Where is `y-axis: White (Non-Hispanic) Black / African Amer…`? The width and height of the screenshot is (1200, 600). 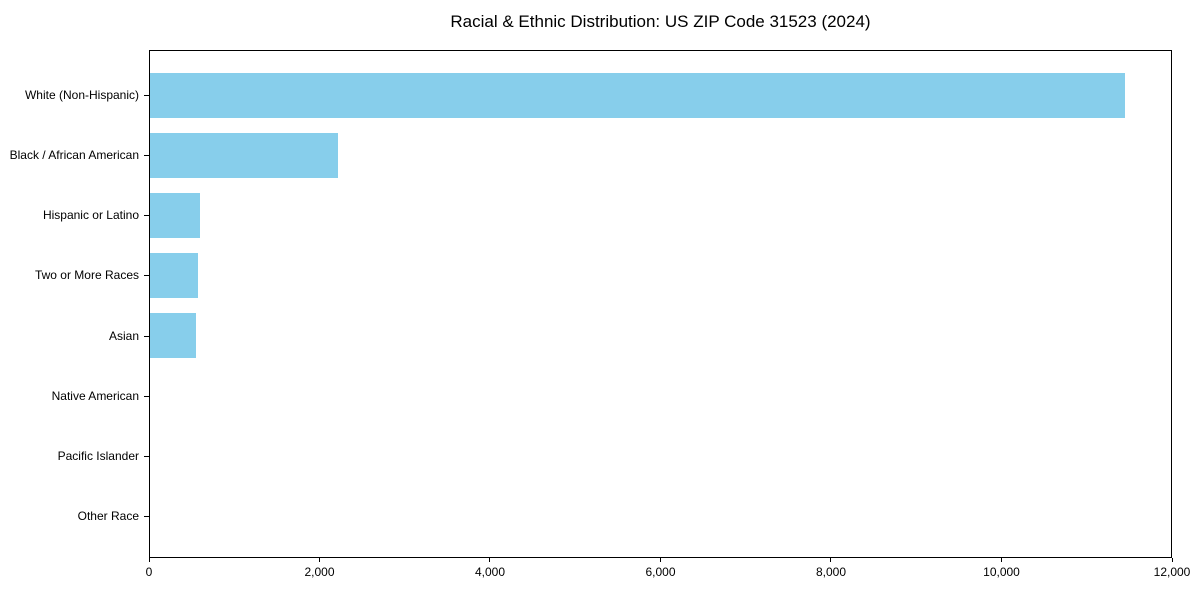
y-axis: White (Non-Hispanic) Black / African Amer… is located at coordinates (74, 304).